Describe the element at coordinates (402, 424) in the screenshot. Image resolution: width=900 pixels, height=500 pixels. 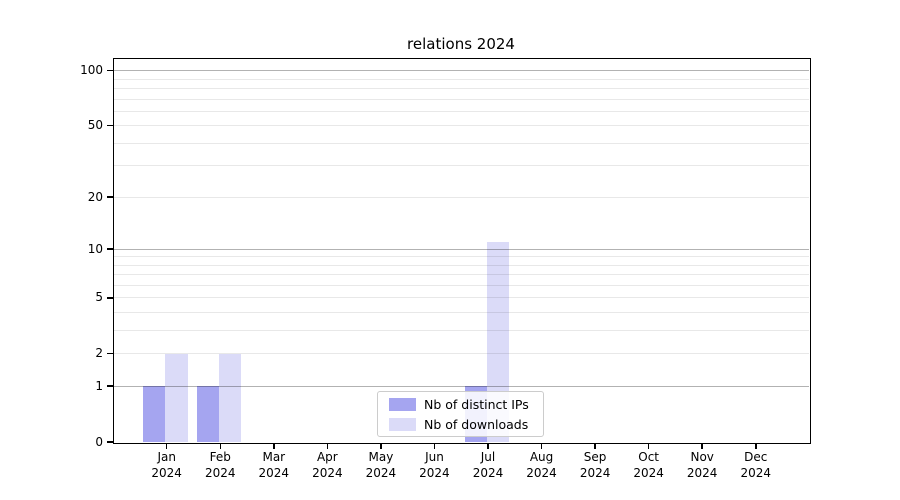
I see `legend-swatch-downloads-icon` at that location.